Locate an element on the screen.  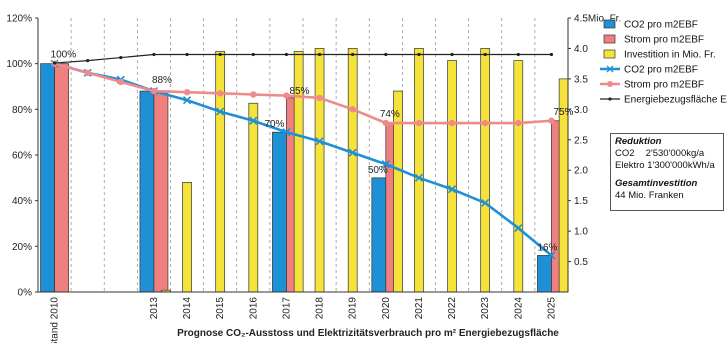
x-tick-label: 2019 is located at coordinates (353, 308).